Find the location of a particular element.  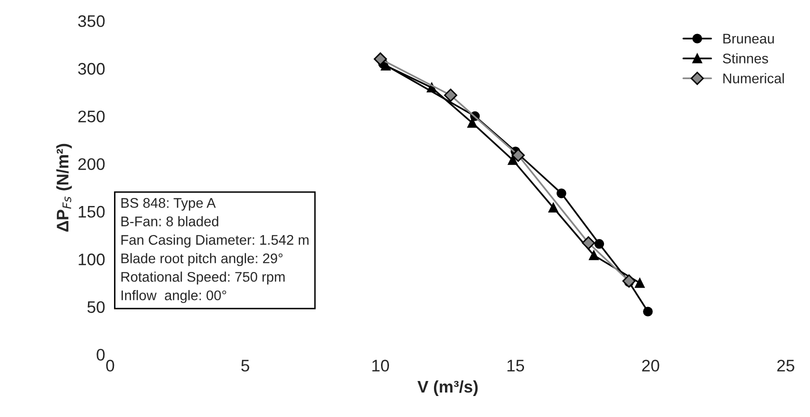

x-tick-label: 25 is located at coordinates (785, 366).